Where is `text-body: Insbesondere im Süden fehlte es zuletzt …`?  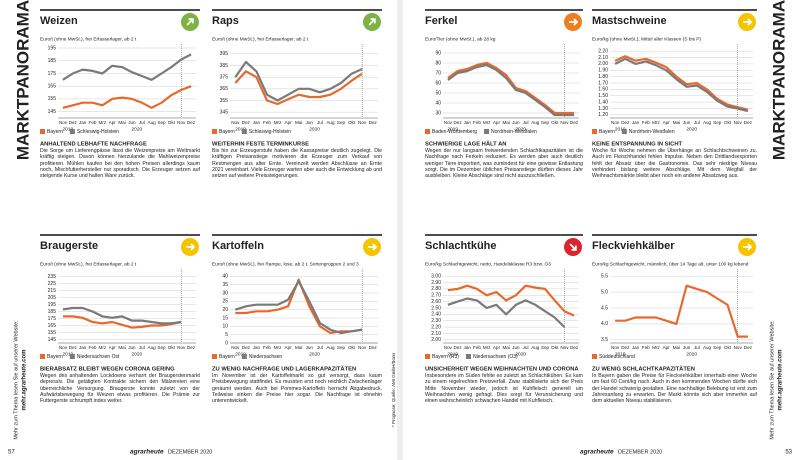 text-body: Insbesondere im Süden fehlte es zuletzt … is located at coordinates (504, 389).